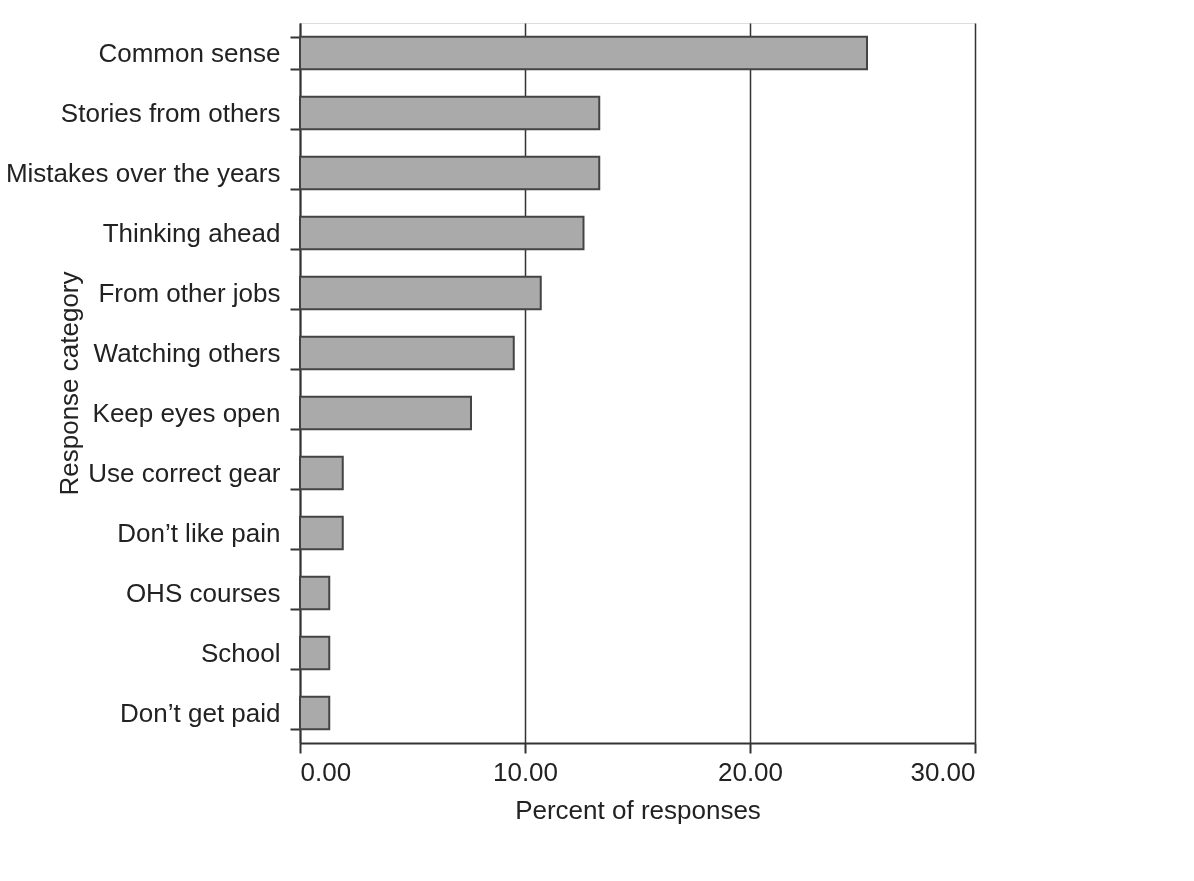 The height and width of the screenshot is (881, 1194). I want to click on x-tick-label: 20.00, so click(750, 771).